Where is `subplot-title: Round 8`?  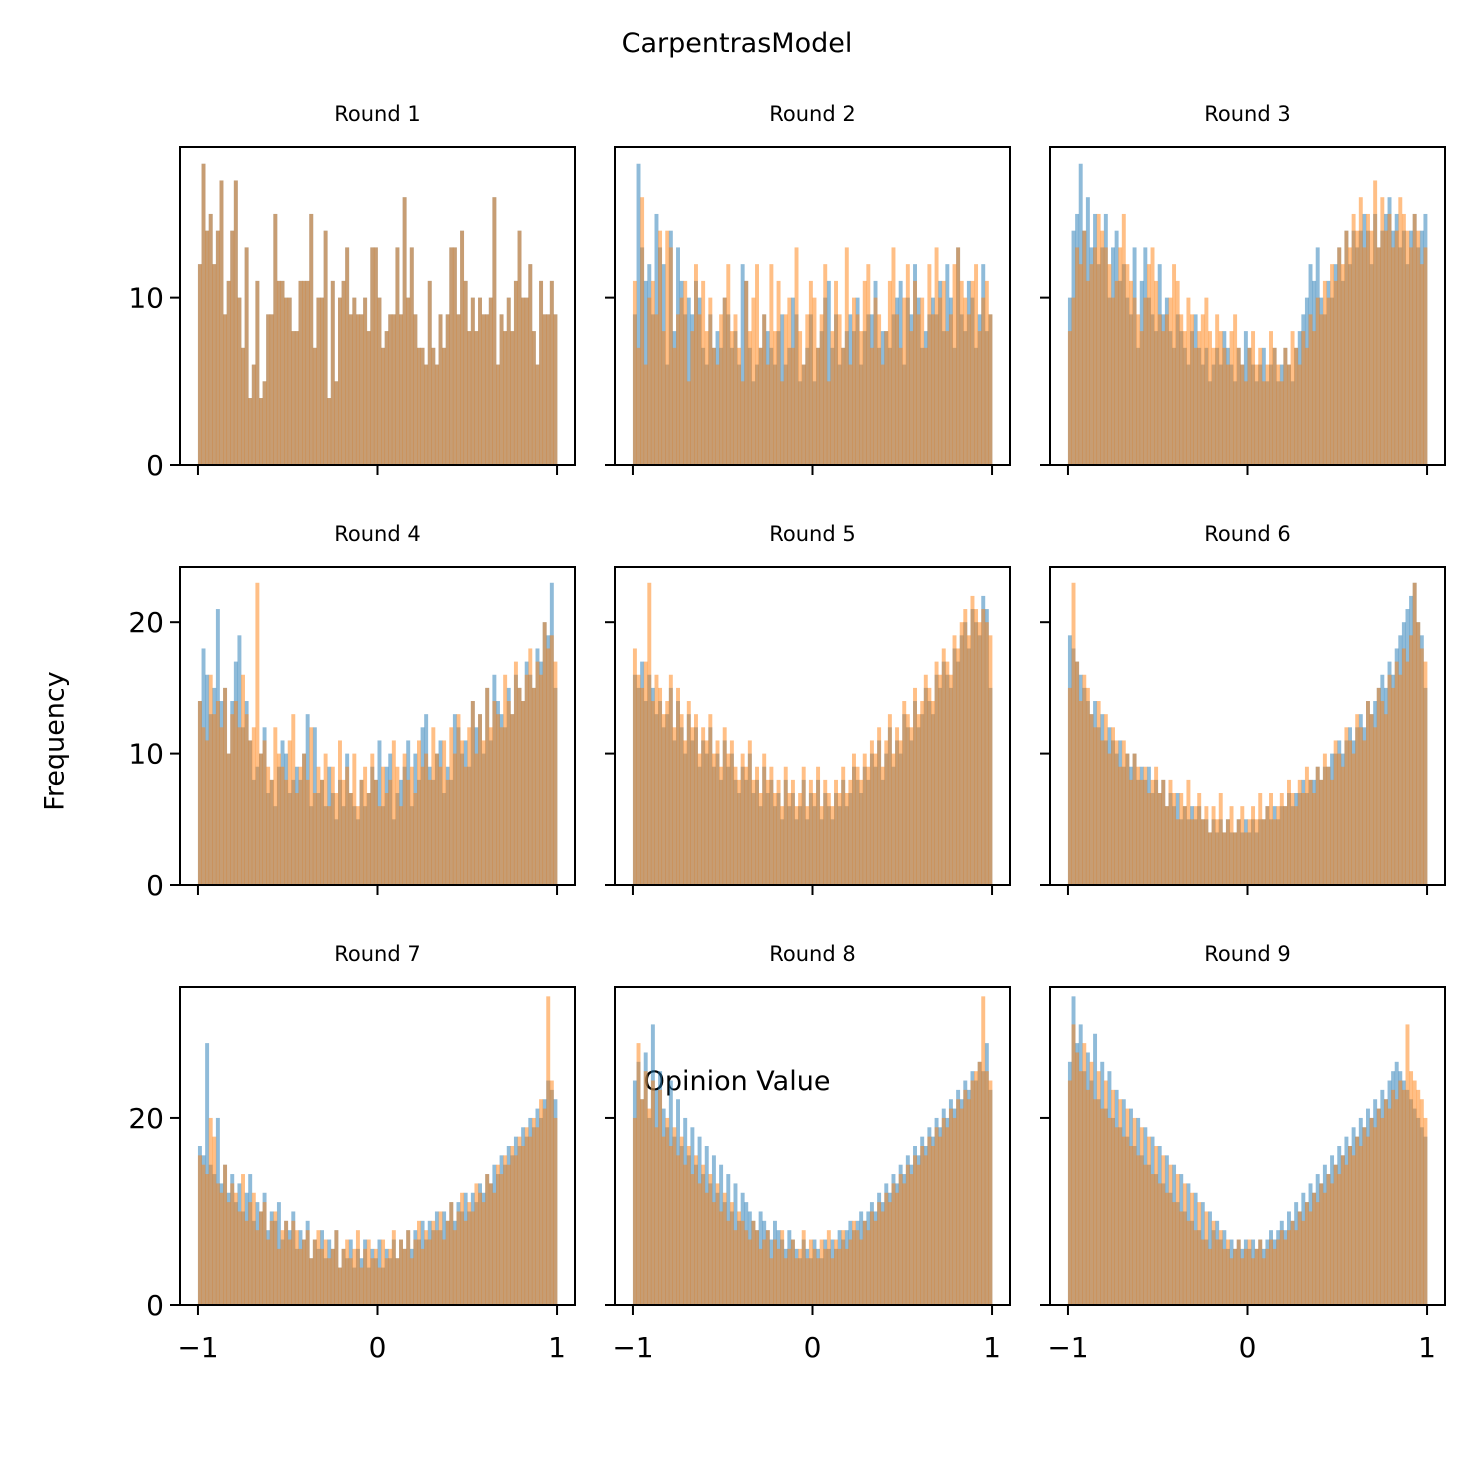
subplot-title: Round 8 is located at coordinates (812, 954).